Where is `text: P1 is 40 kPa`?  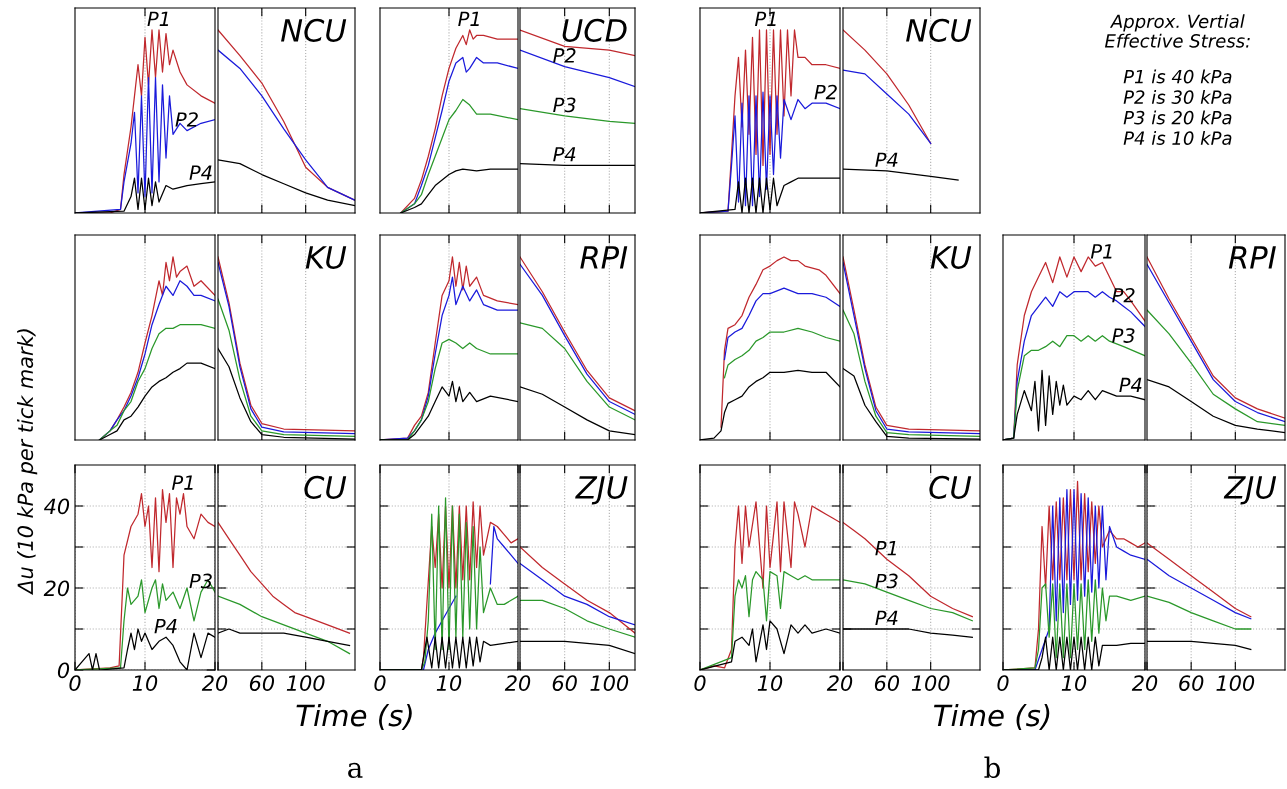 text: P1 is 40 kPa is located at coordinates (1177, 76).